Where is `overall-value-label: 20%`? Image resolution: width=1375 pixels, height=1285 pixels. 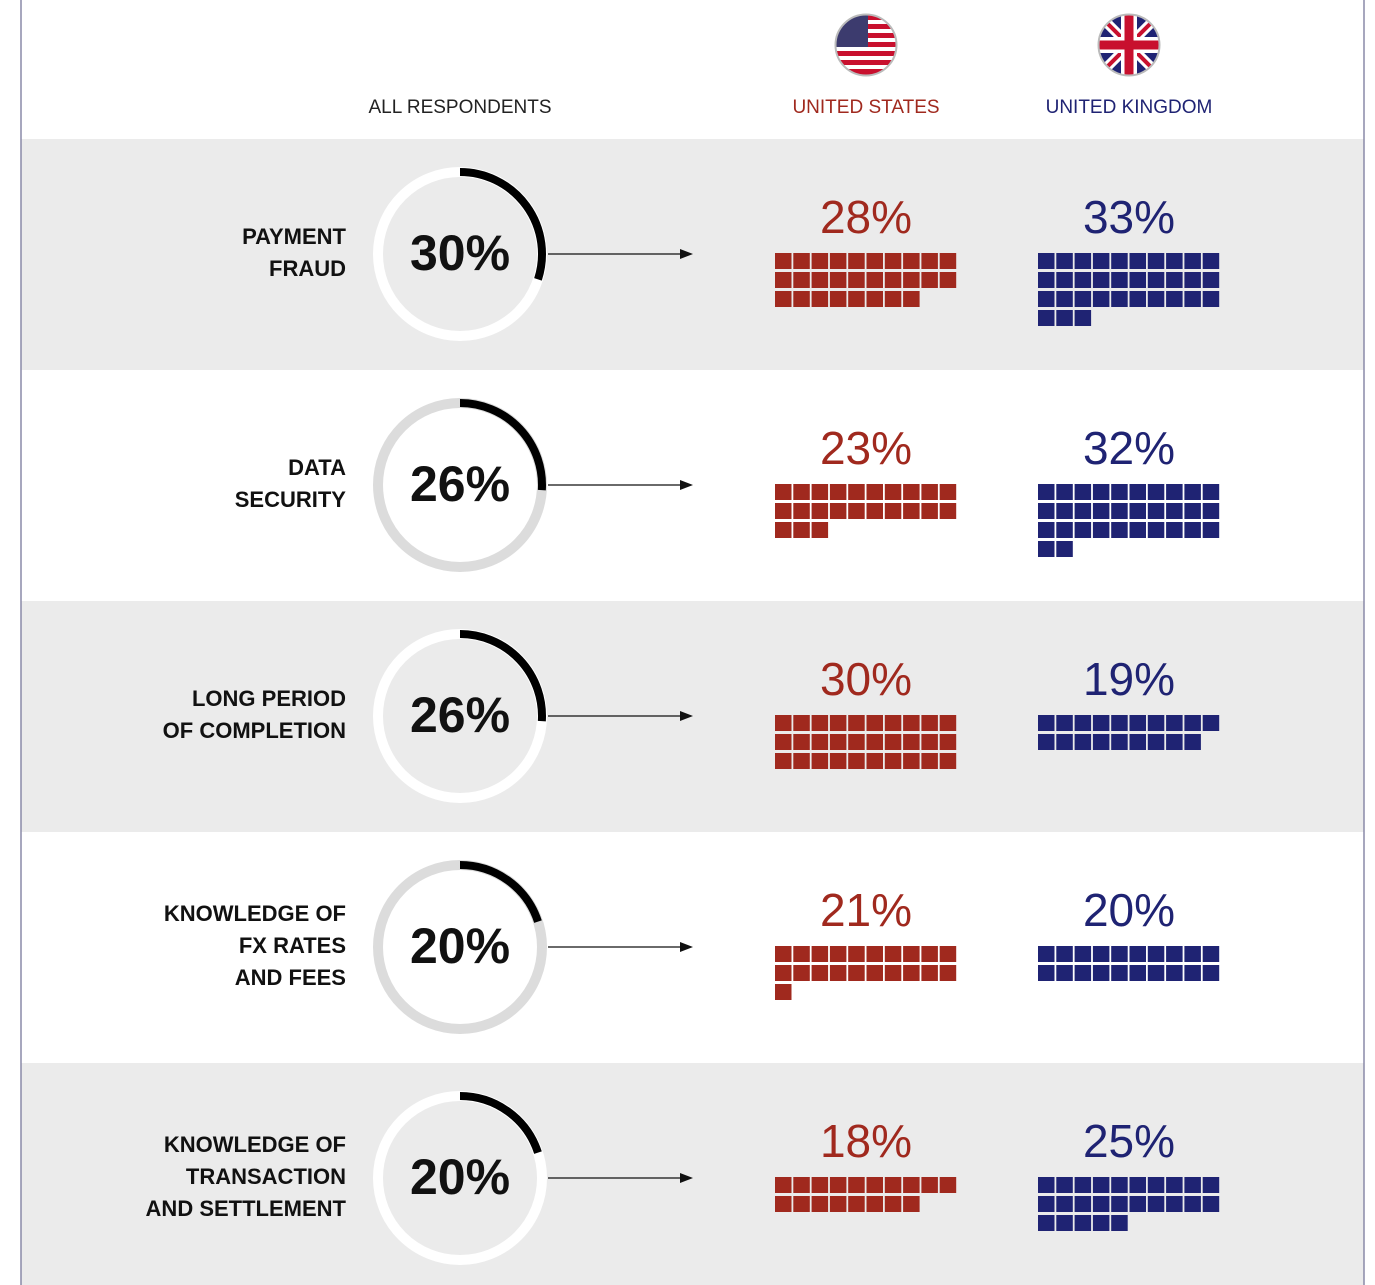
overall-value-label: 20% is located at coordinates (460, 1177).